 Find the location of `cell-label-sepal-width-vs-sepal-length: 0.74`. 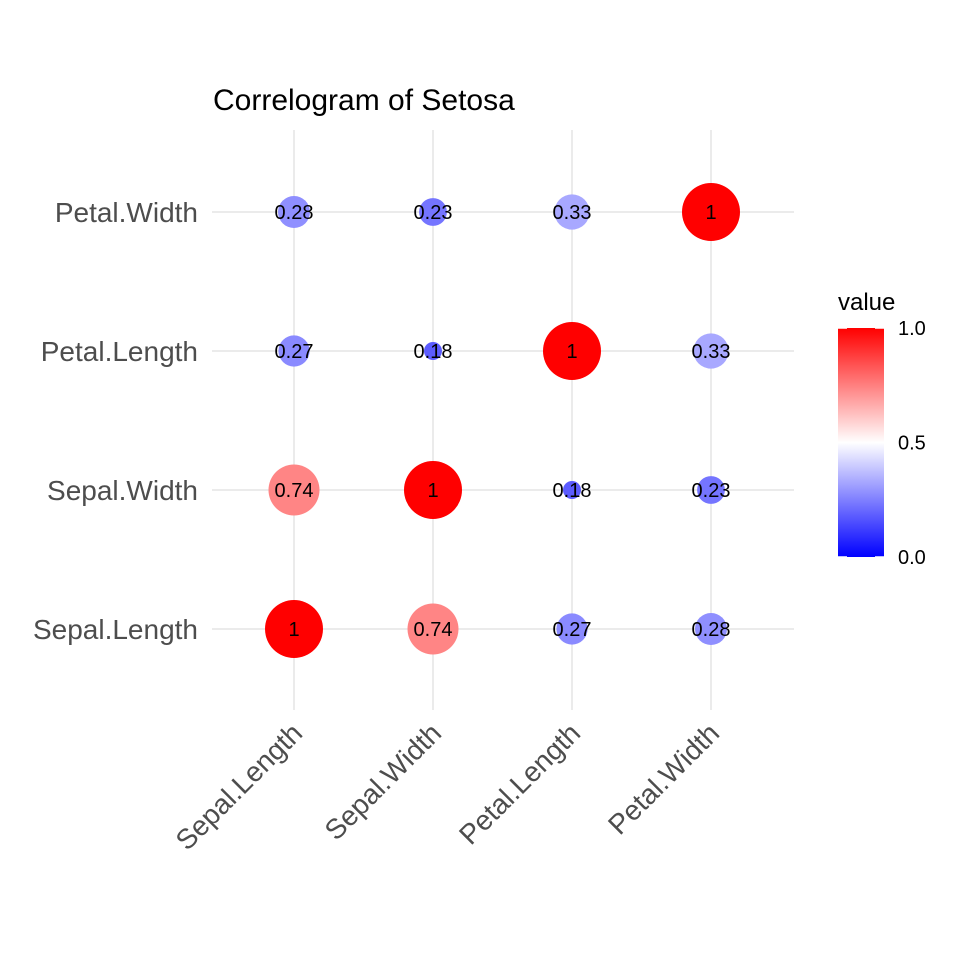

cell-label-sepal-width-vs-sepal-length: 0.74 is located at coordinates (433, 630).